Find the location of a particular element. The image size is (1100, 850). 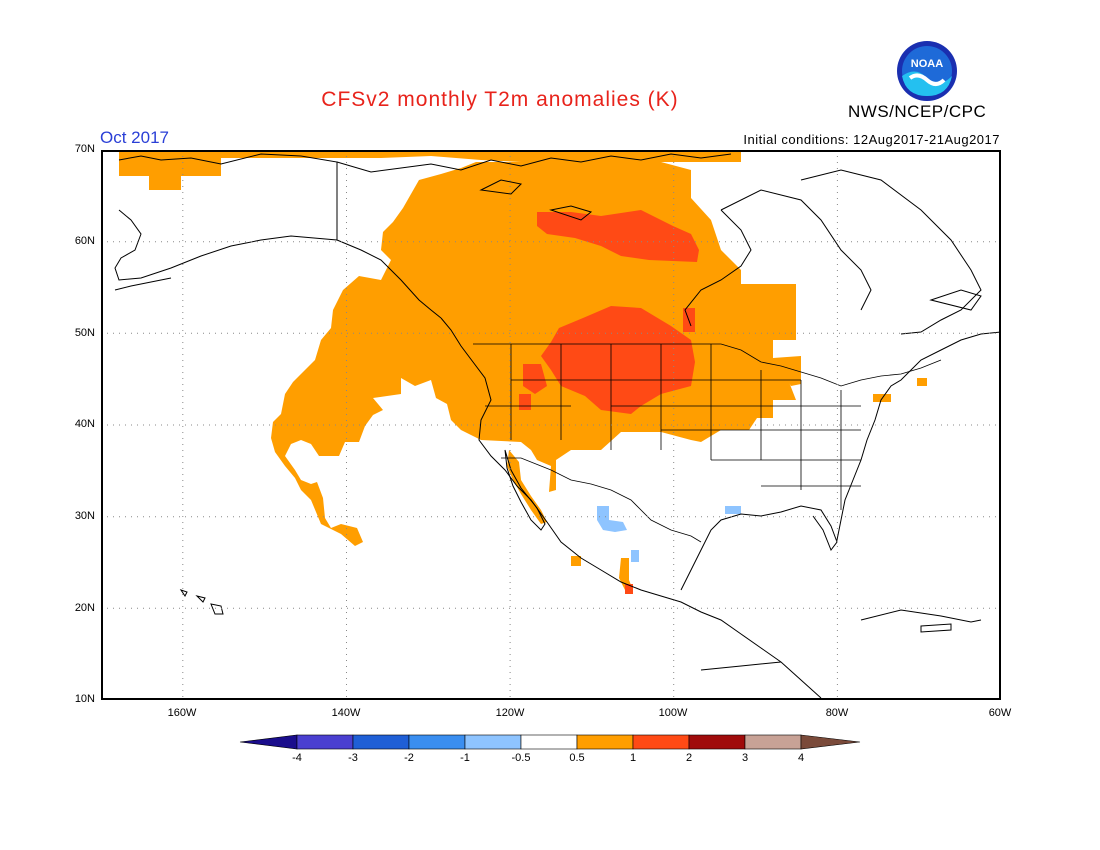

colorbar-label: 3 is located at coordinates (745, 758).